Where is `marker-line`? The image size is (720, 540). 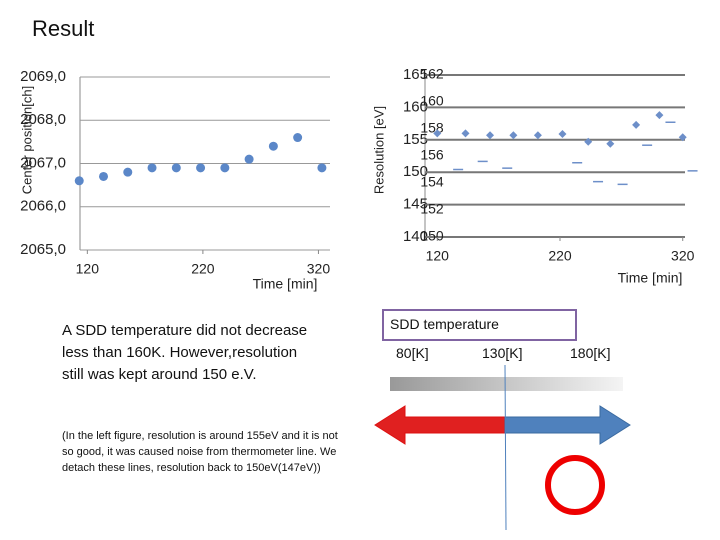 marker-line is located at coordinates (505, 447).